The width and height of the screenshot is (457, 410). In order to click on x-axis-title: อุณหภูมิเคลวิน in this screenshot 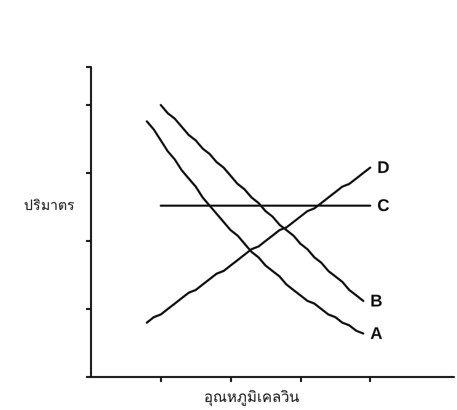, I will do `click(251, 397)`.